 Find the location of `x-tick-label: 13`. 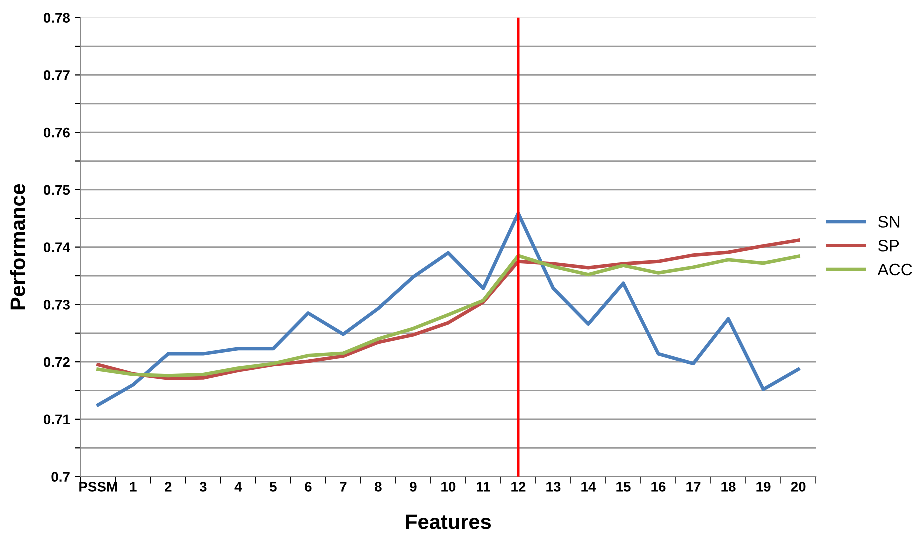

x-tick-label: 13 is located at coordinates (553, 487).